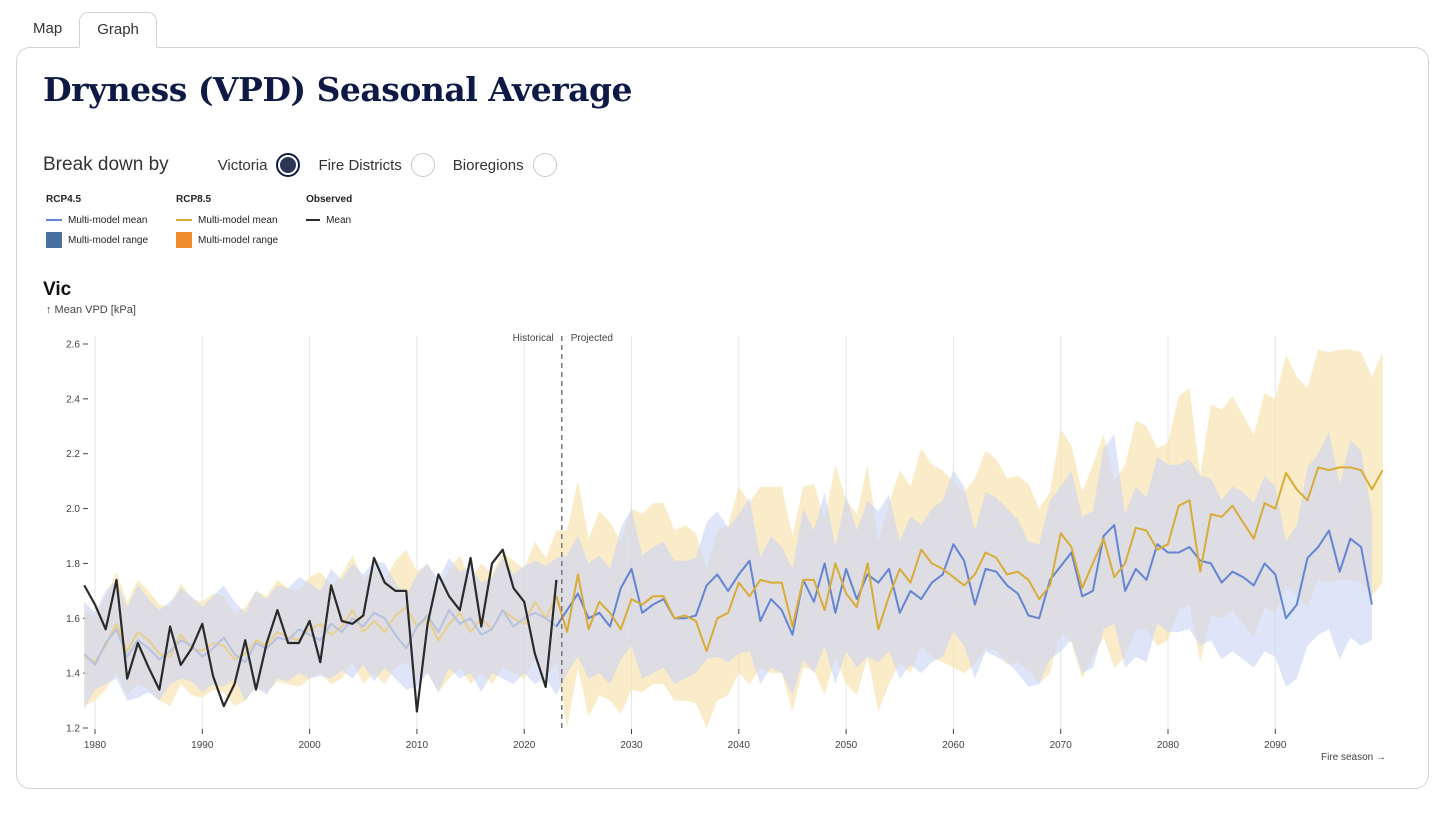  Describe the element at coordinates (288, 165) in the screenshot. I see `option-victoria-radio` at that location.